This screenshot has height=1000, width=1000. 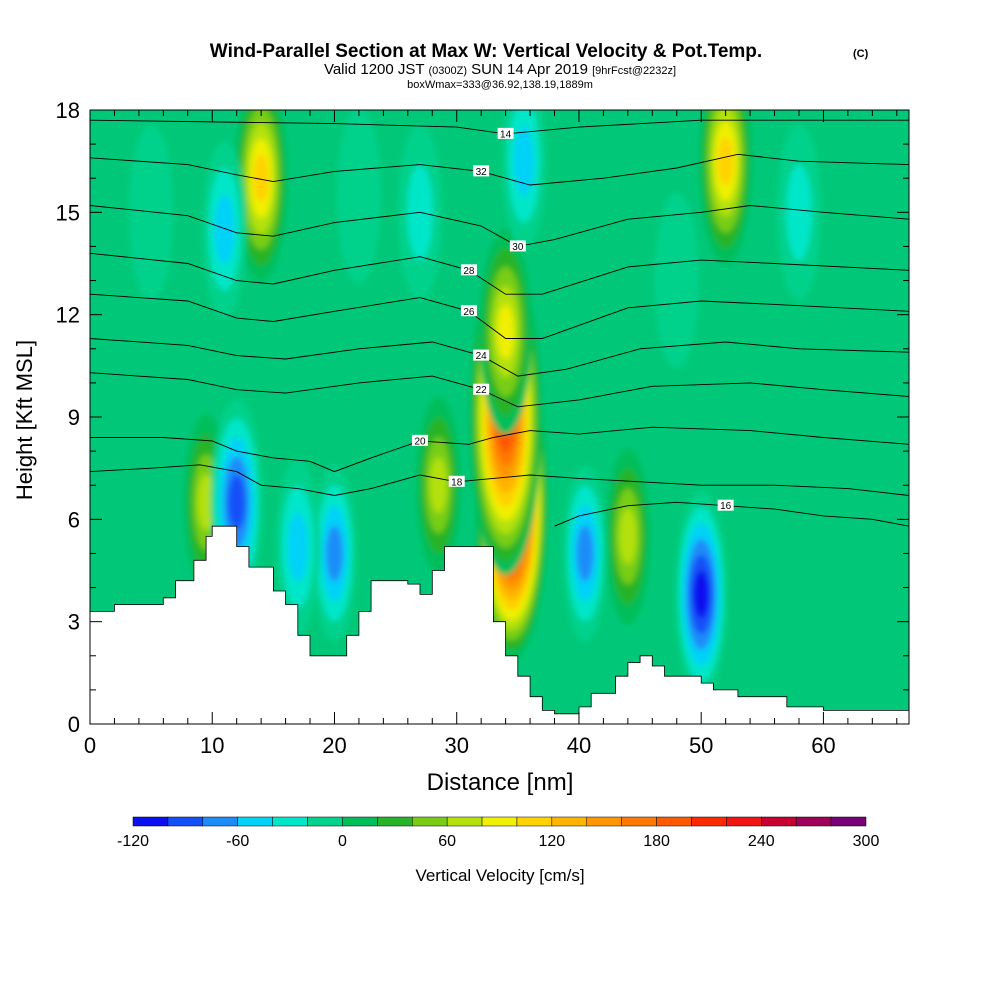 What do you see at coordinates (529, 69) in the screenshot?
I see `valid-date: SUN 14 Apr 2019` at bounding box center [529, 69].